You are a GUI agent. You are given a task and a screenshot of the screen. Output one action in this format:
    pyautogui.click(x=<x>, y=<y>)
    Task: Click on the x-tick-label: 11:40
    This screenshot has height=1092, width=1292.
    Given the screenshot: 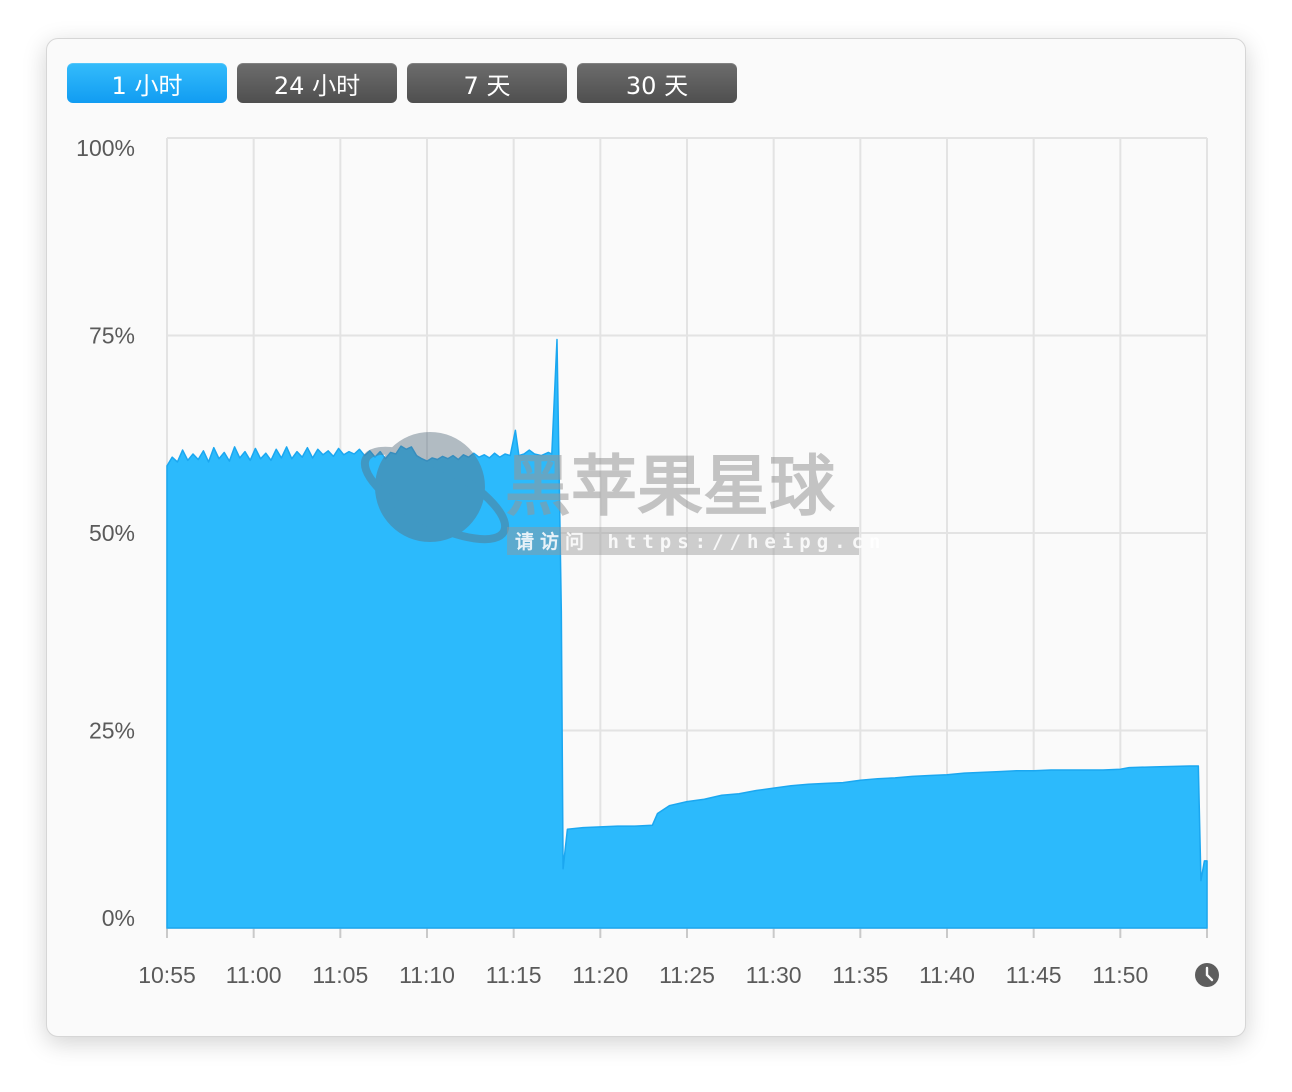 What is the action you would take?
    pyautogui.click(x=947, y=975)
    